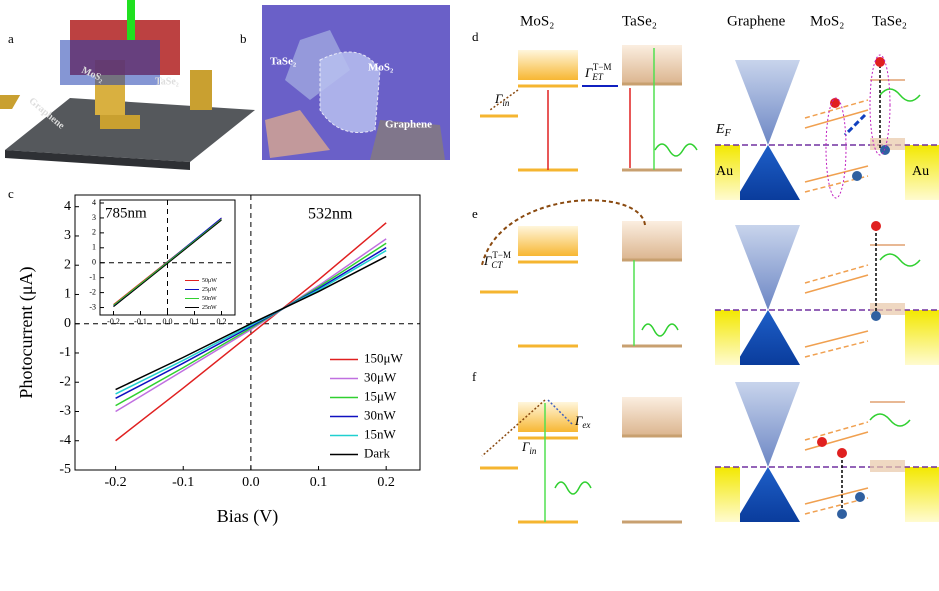 This screenshot has width=939, height=591. I want to click on y-tick-label: -4, so click(65, 440).